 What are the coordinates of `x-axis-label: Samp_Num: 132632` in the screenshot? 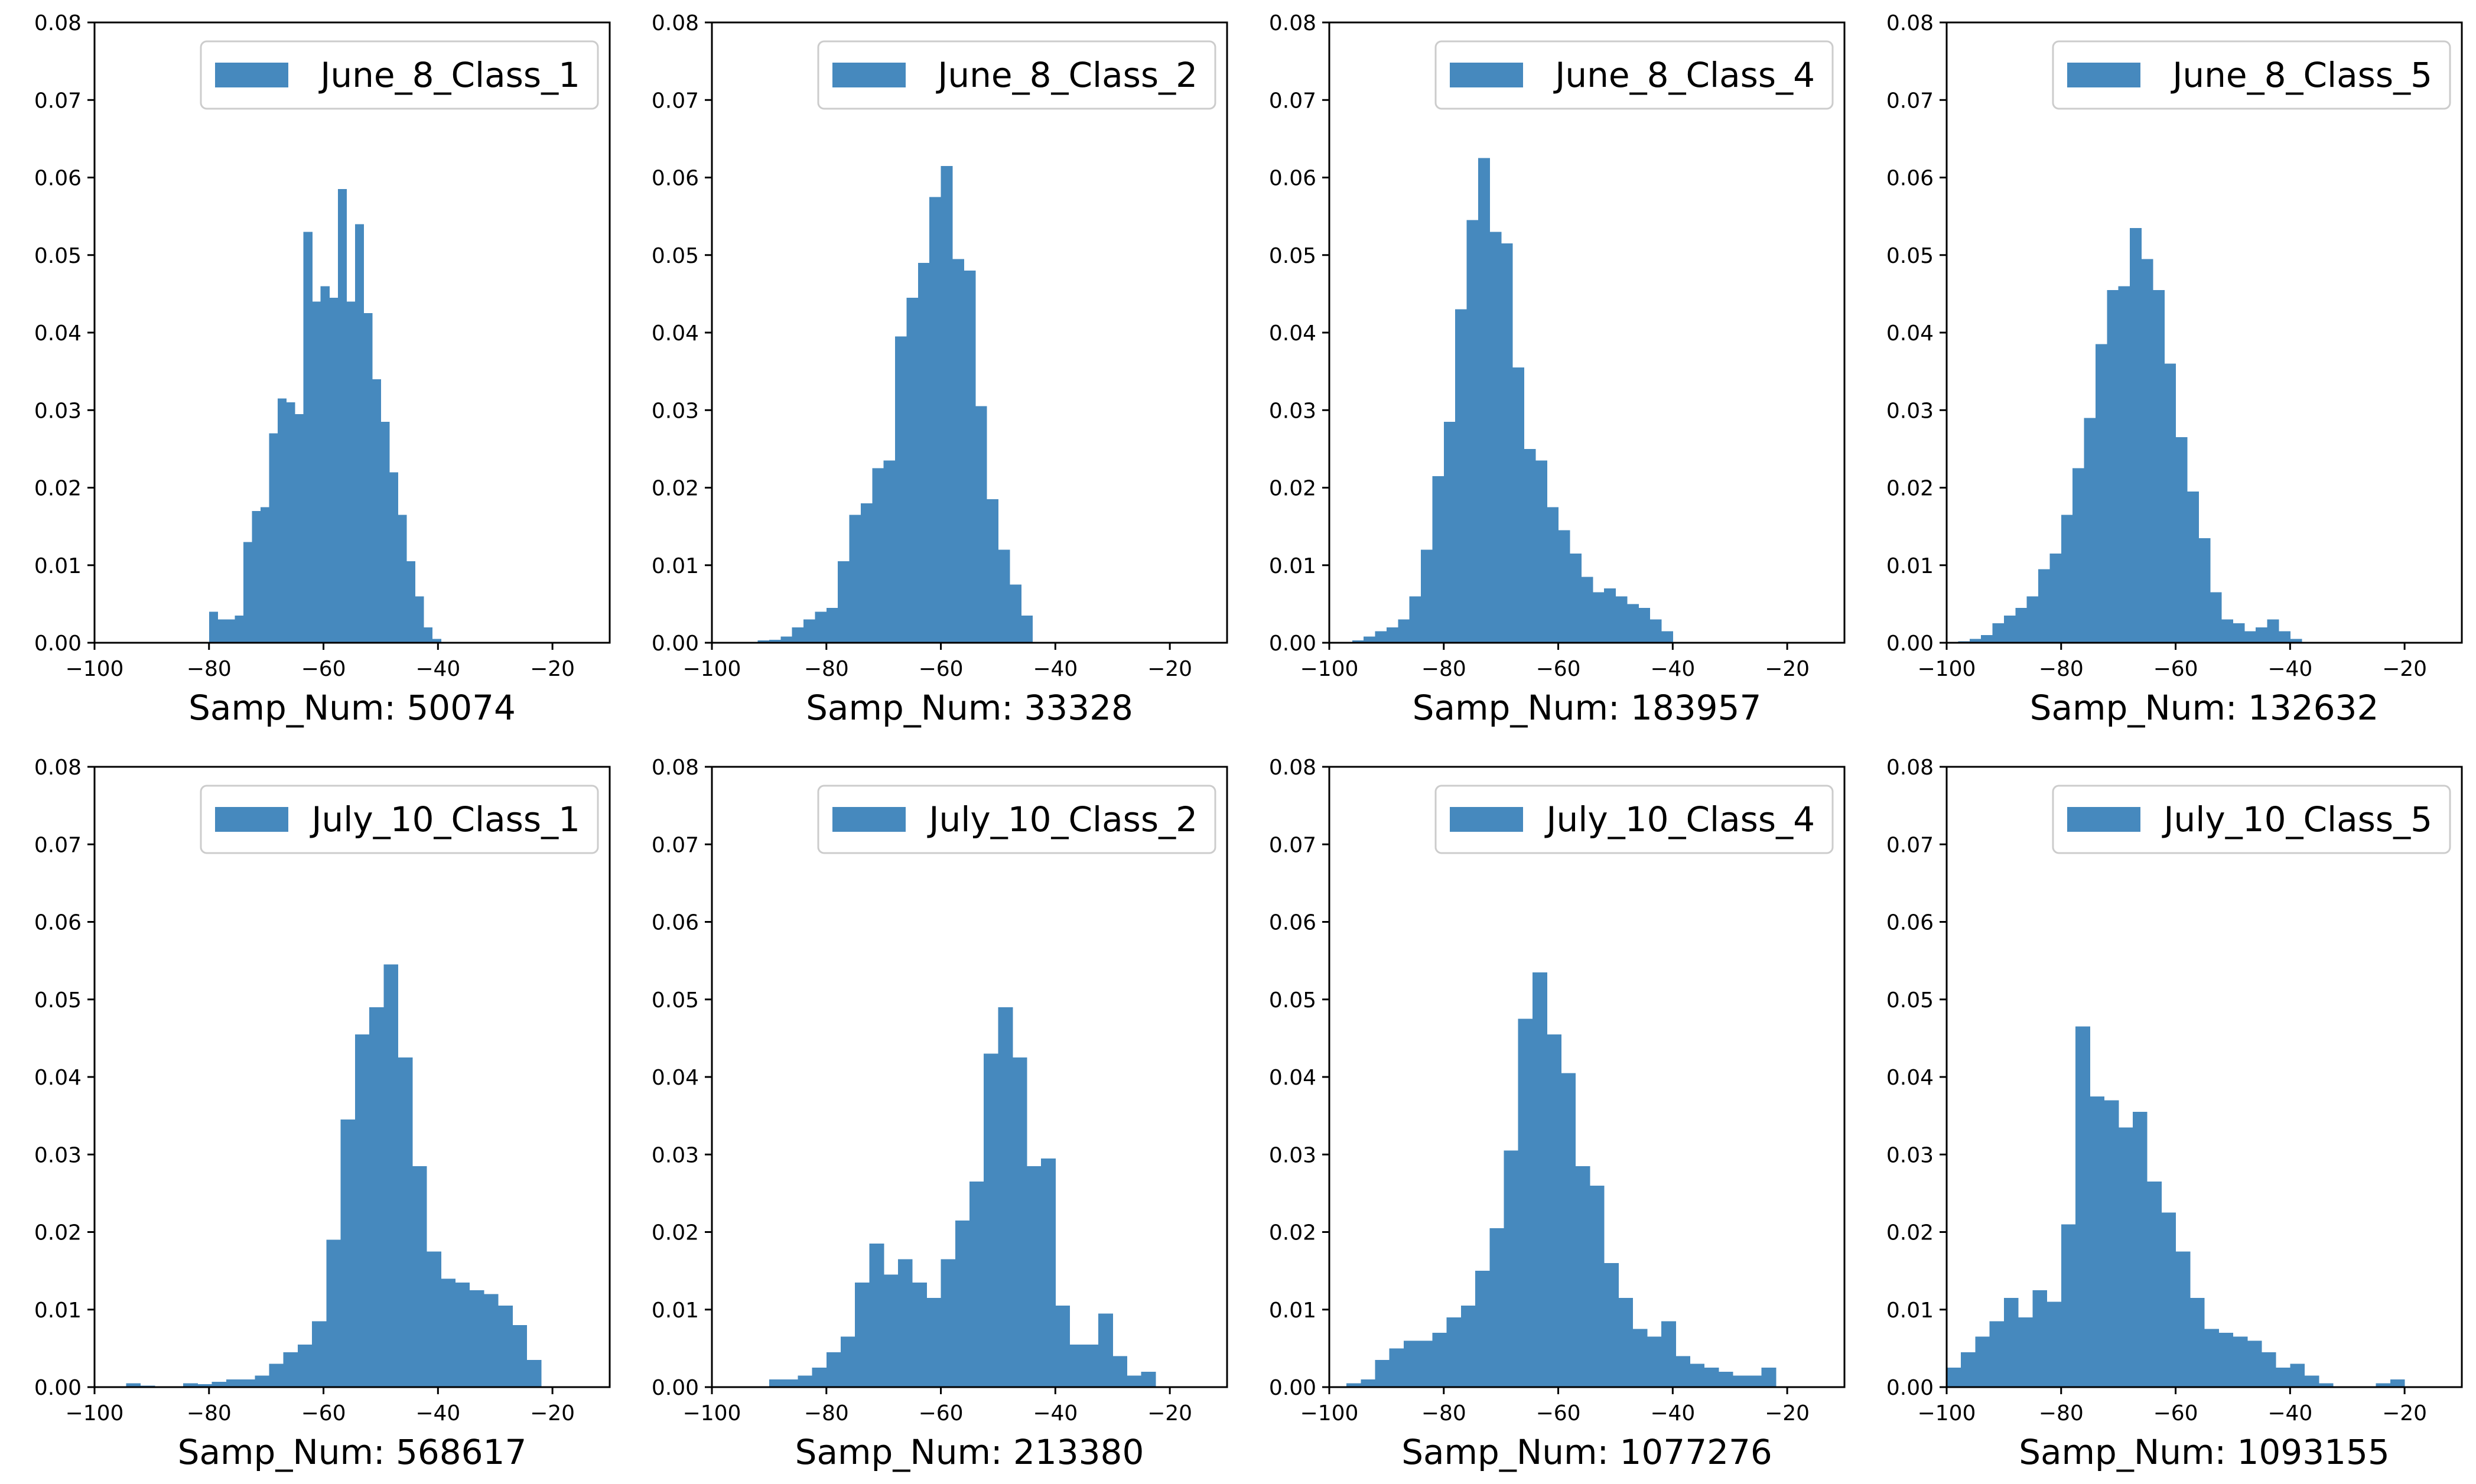 It's located at (2204, 708).